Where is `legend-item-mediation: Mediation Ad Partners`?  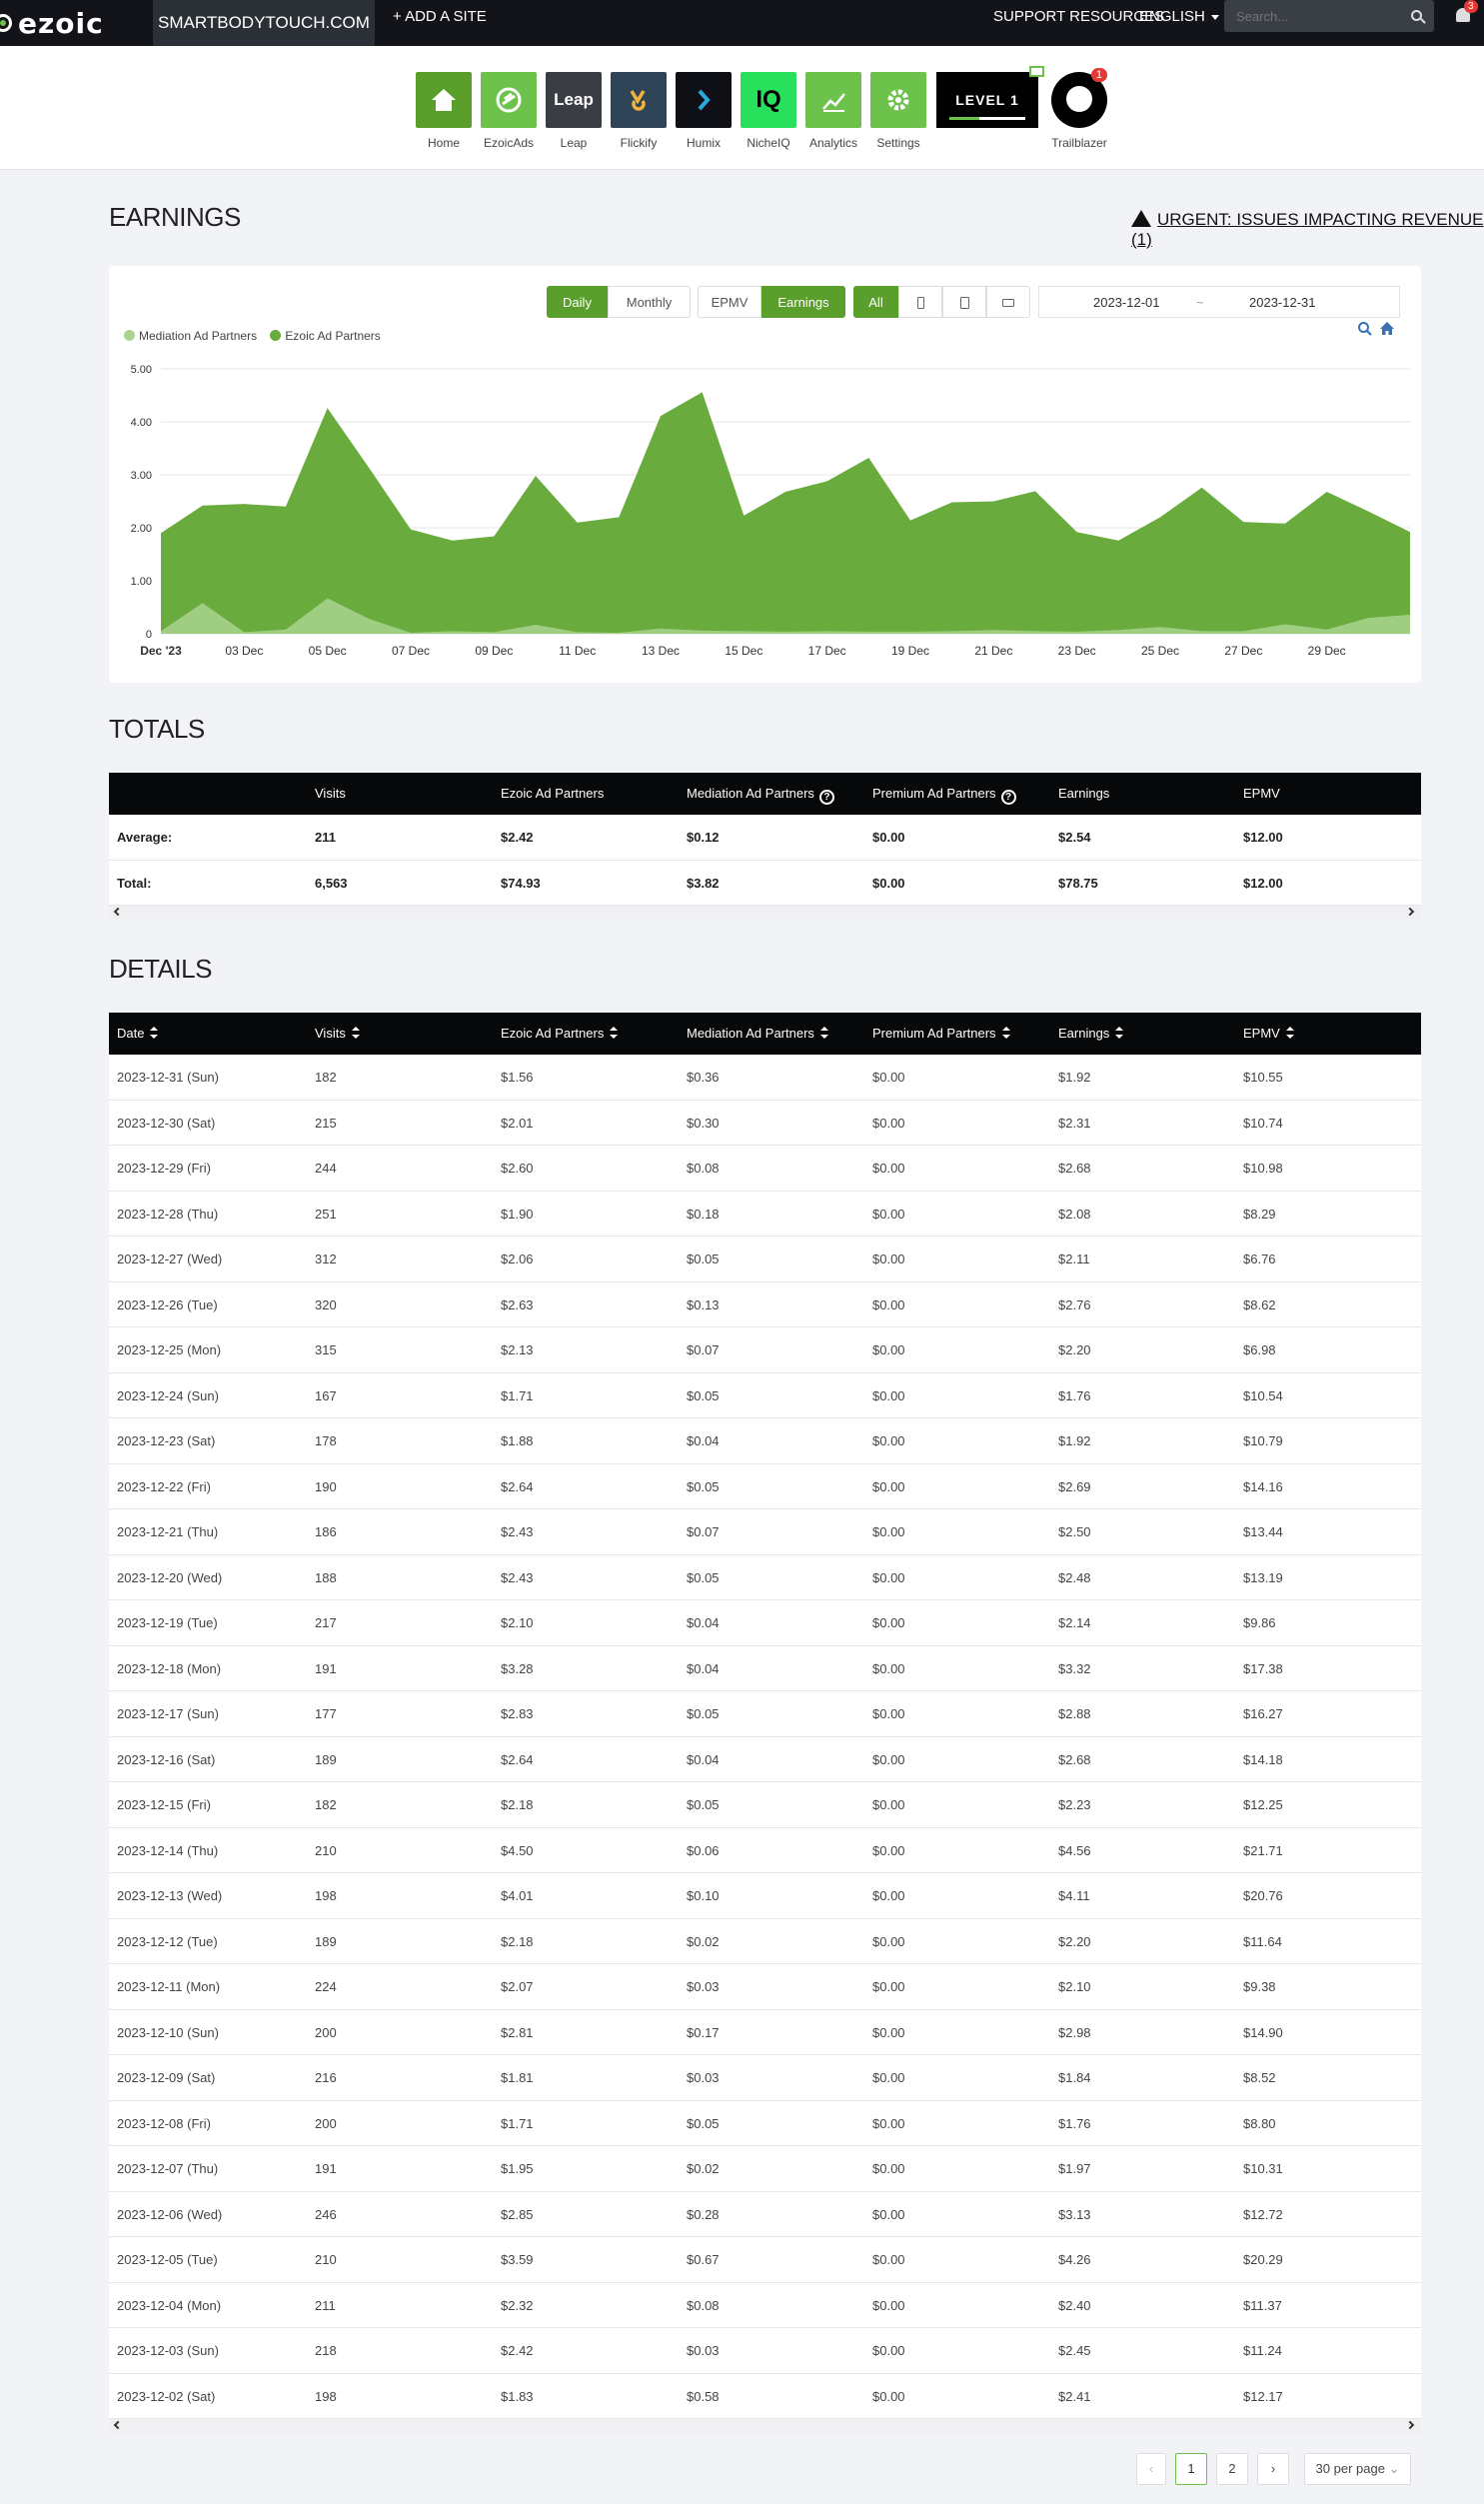
legend-item-mediation: Mediation Ad Partners is located at coordinates (190, 336).